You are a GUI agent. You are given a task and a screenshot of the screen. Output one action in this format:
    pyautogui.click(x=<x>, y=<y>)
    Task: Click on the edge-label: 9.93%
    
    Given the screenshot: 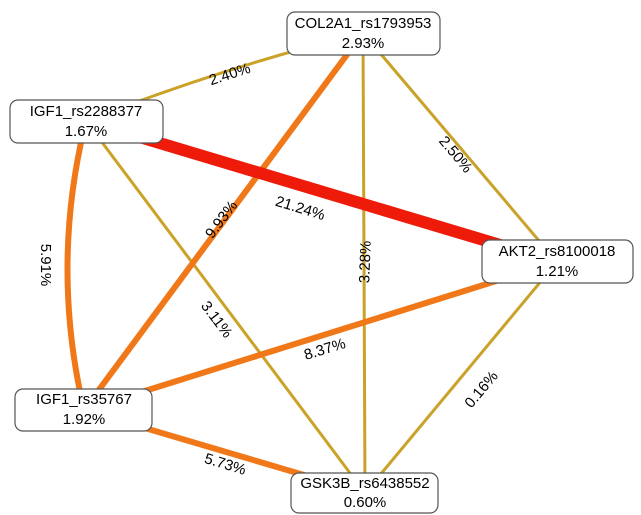 What is the action you would take?
    pyautogui.click(x=221, y=220)
    